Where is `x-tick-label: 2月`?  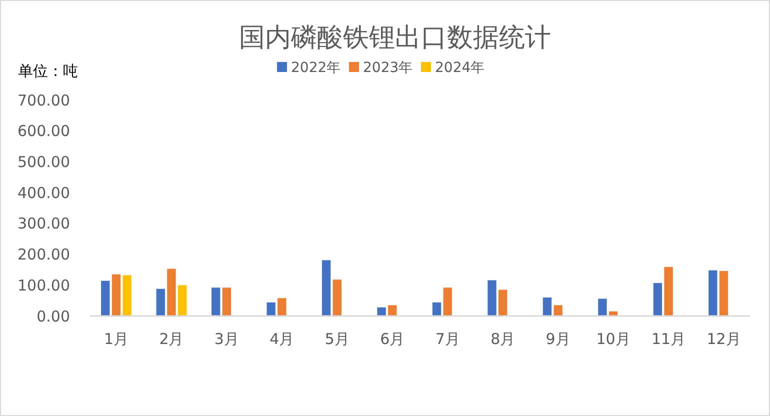
x-tick-label: 2月 is located at coordinates (171, 339).